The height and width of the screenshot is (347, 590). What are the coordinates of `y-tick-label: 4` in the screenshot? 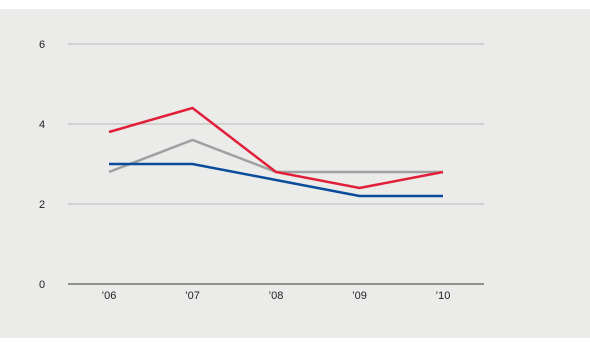 It's located at (42, 125).